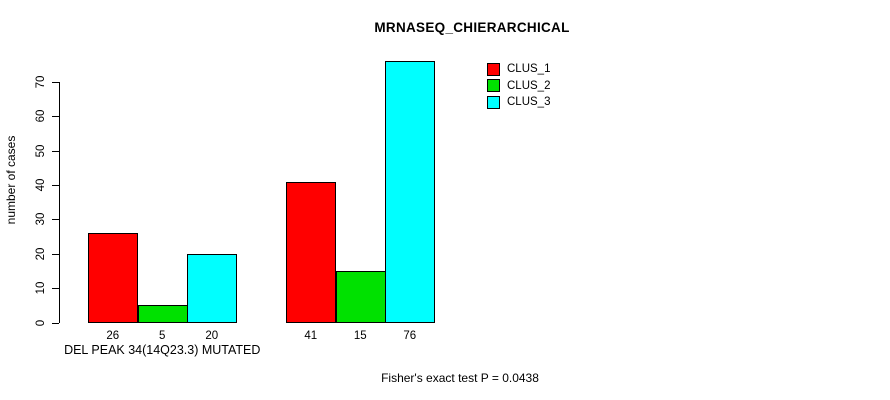 The height and width of the screenshot is (400, 890). I want to click on y-axis-tick-label: 40, so click(41, 185).